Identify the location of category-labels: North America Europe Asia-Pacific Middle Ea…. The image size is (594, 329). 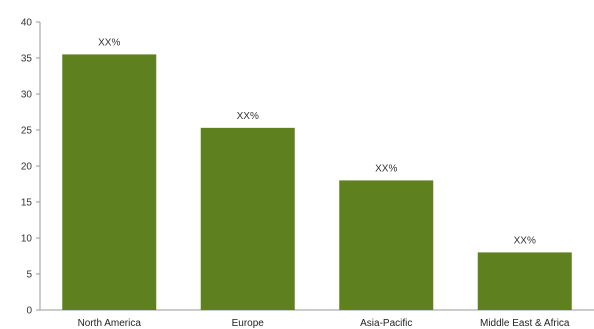
(324, 323).